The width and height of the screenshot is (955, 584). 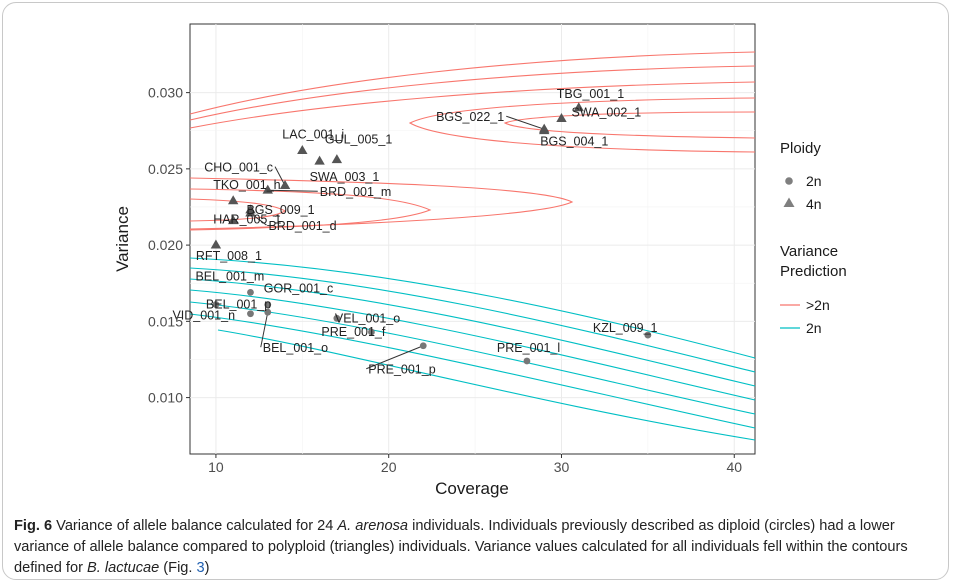 I want to click on label-brd-001-d: BRD_001_d, so click(x=302, y=226).